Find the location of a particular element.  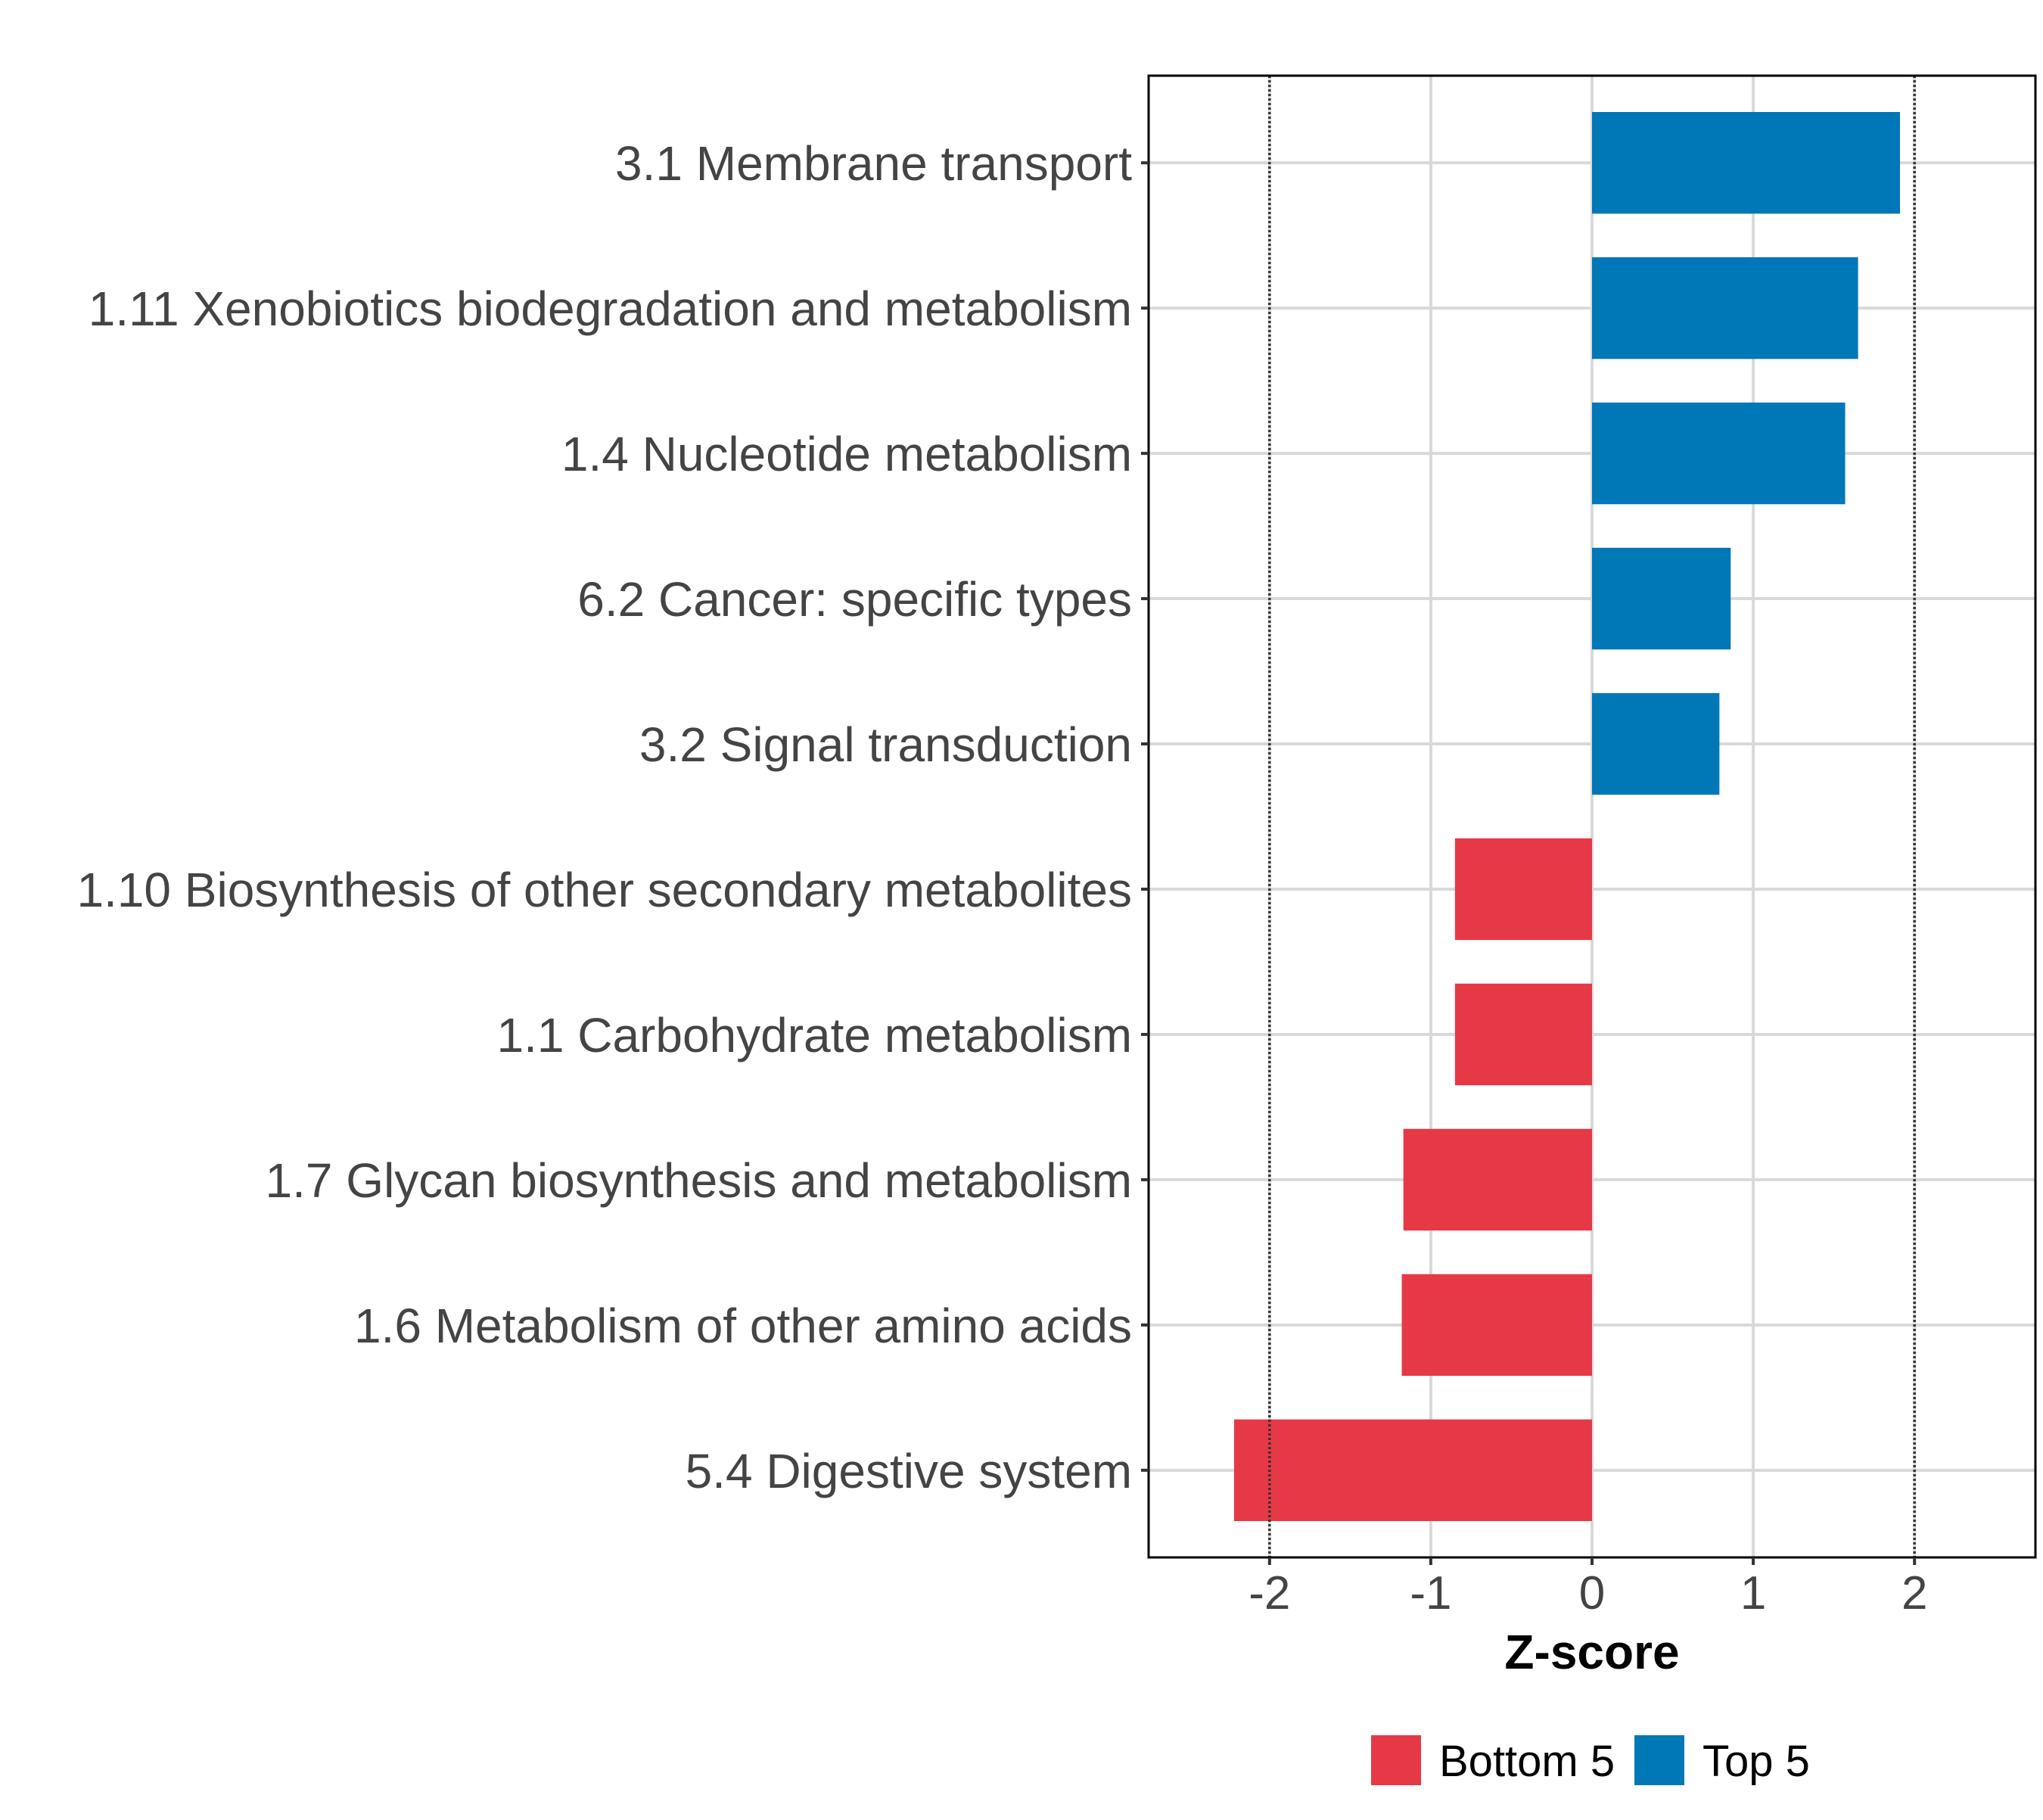

legend-label: Top 5 is located at coordinates (1756, 1761).